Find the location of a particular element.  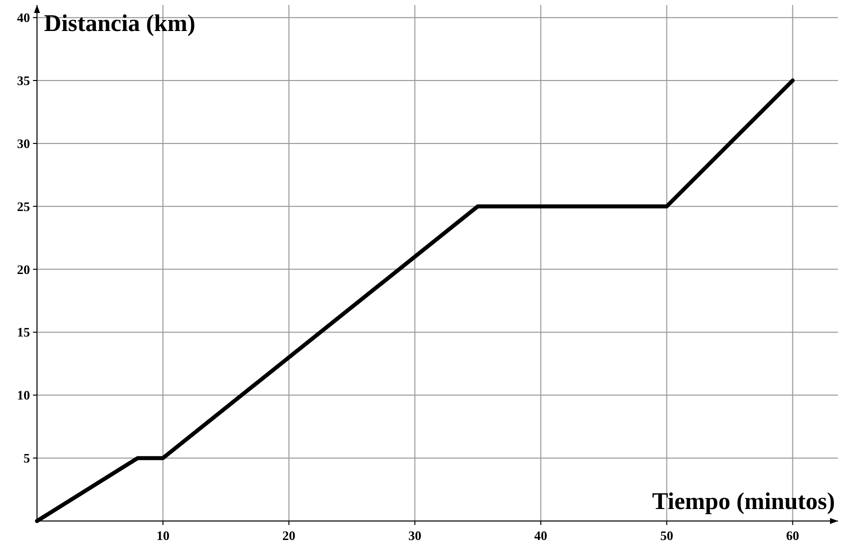

x-tick-label: 10 is located at coordinates (163, 535).